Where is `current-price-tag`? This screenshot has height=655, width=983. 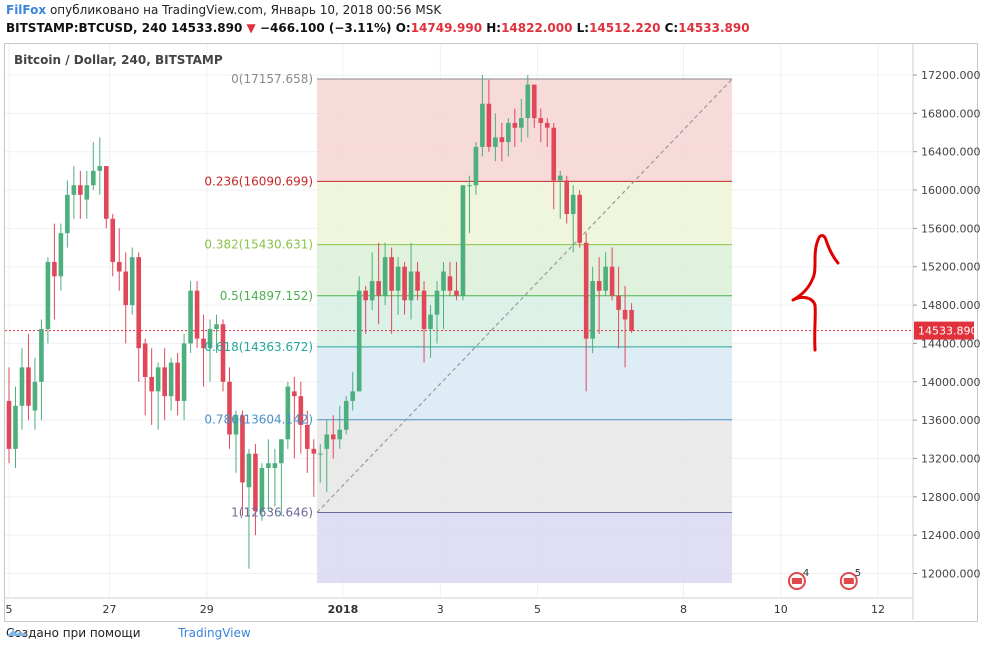
current-price-tag is located at coordinates (944, 330).